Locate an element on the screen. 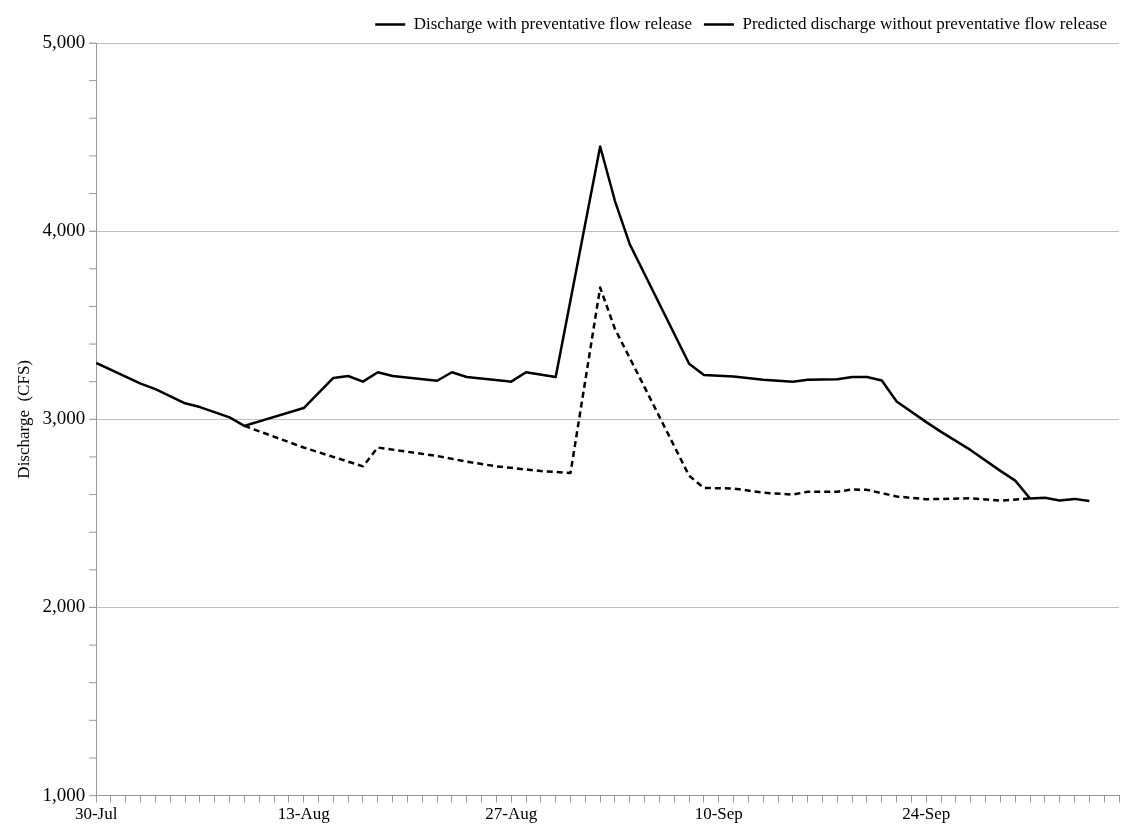 The height and width of the screenshot is (831, 1137). y-tick-label: 1,000 is located at coordinates (64, 794).